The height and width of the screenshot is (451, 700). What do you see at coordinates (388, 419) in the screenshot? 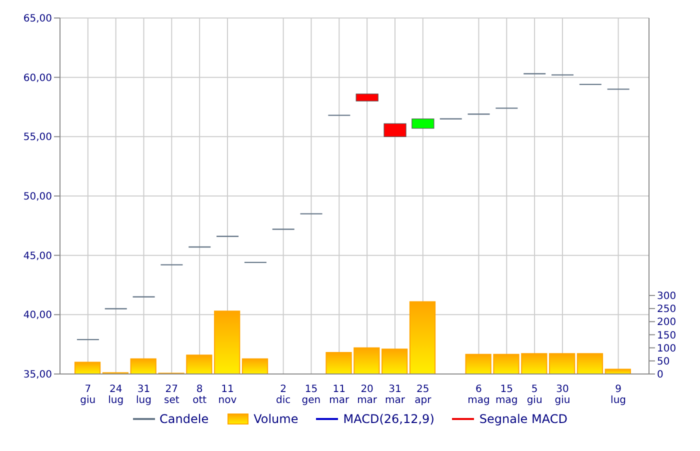
I see `legend-label: MACD(26,12,9)` at bounding box center [388, 419].